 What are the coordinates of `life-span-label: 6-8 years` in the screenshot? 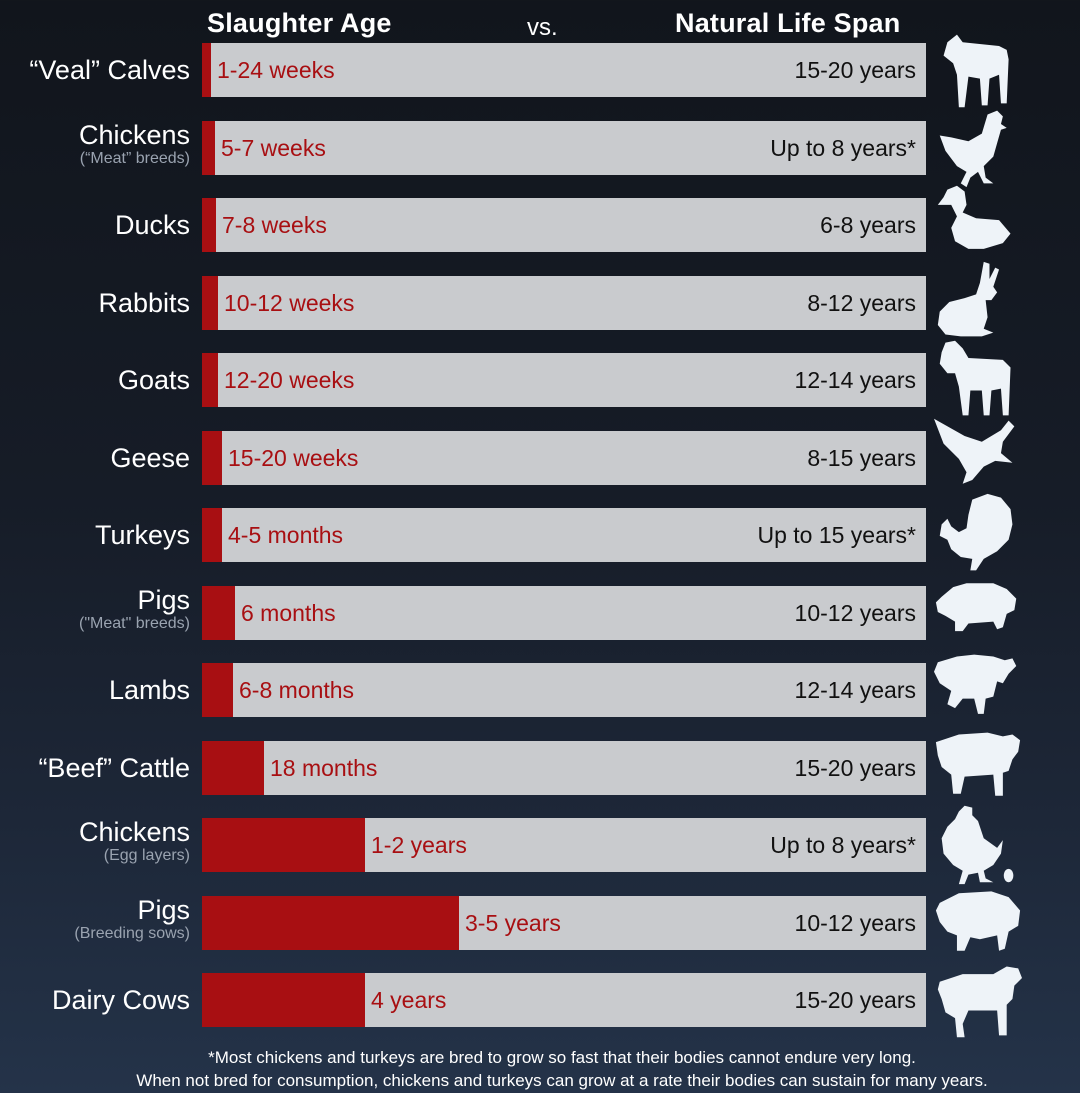 It's located at (868, 225).